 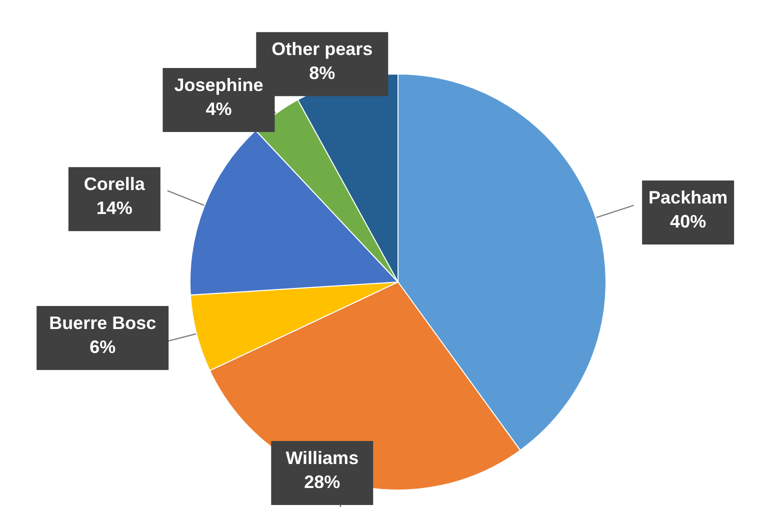 What do you see at coordinates (115, 184) in the screenshot?
I see `slice-label: Corella` at bounding box center [115, 184].